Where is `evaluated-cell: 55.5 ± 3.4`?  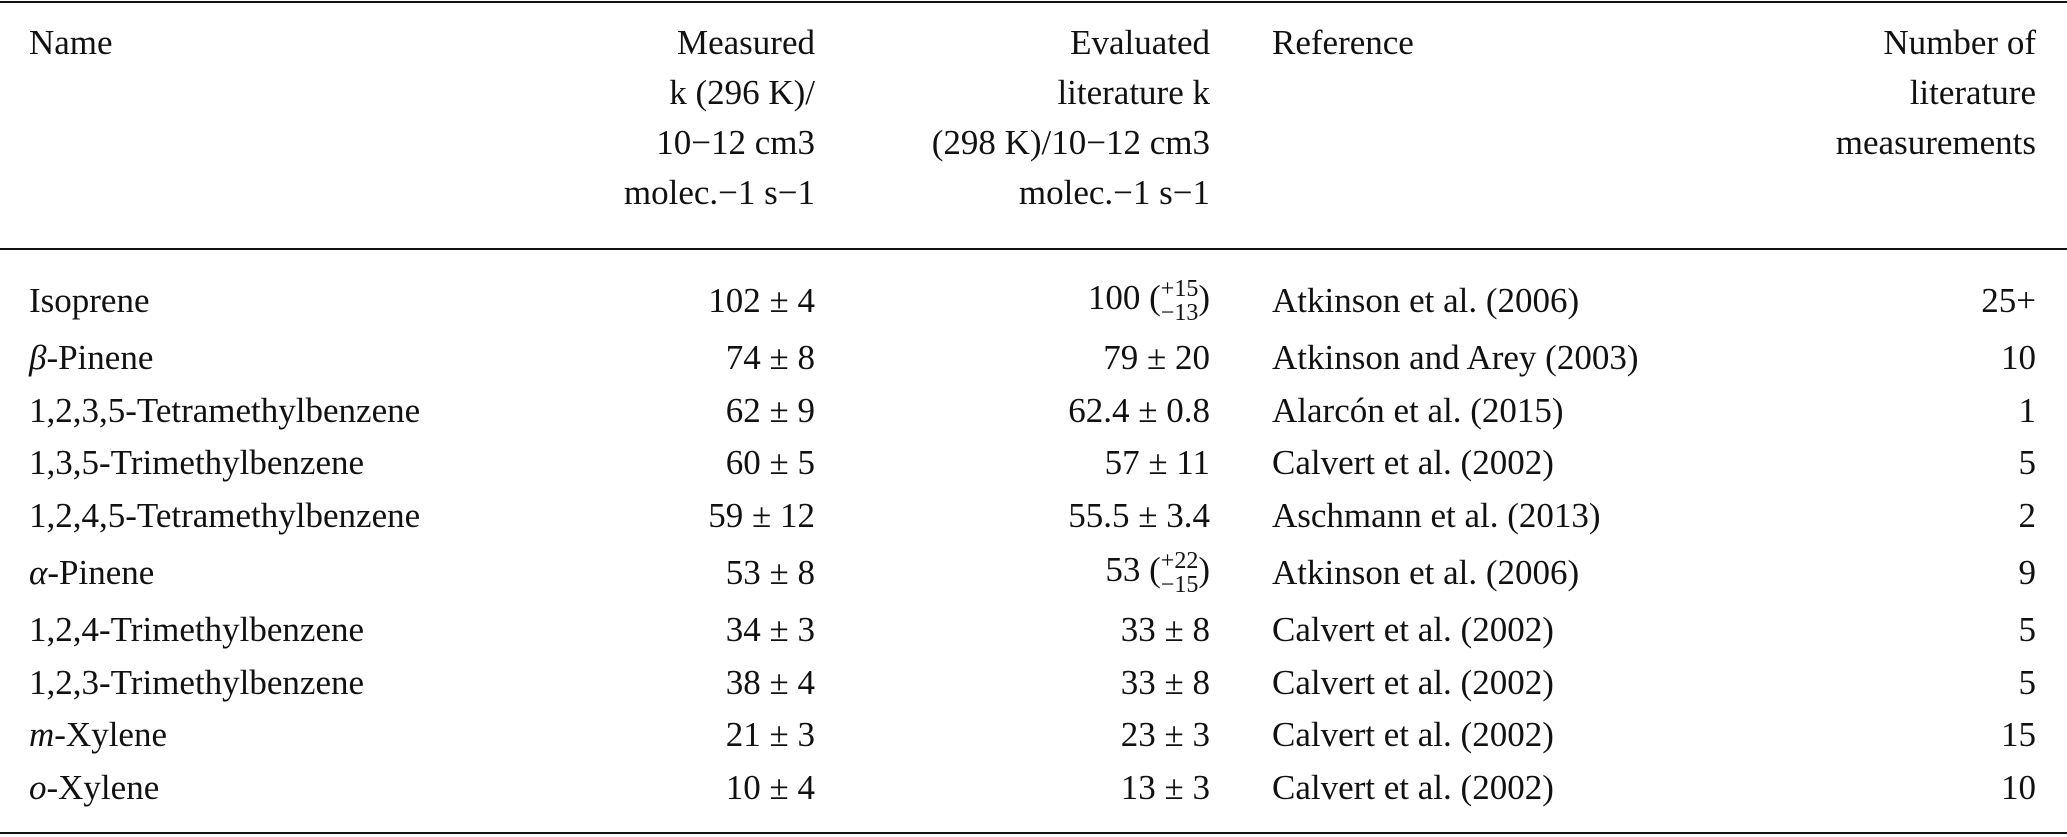 evaluated-cell: 55.5 ± 3.4 is located at coordinates (1012, 516).